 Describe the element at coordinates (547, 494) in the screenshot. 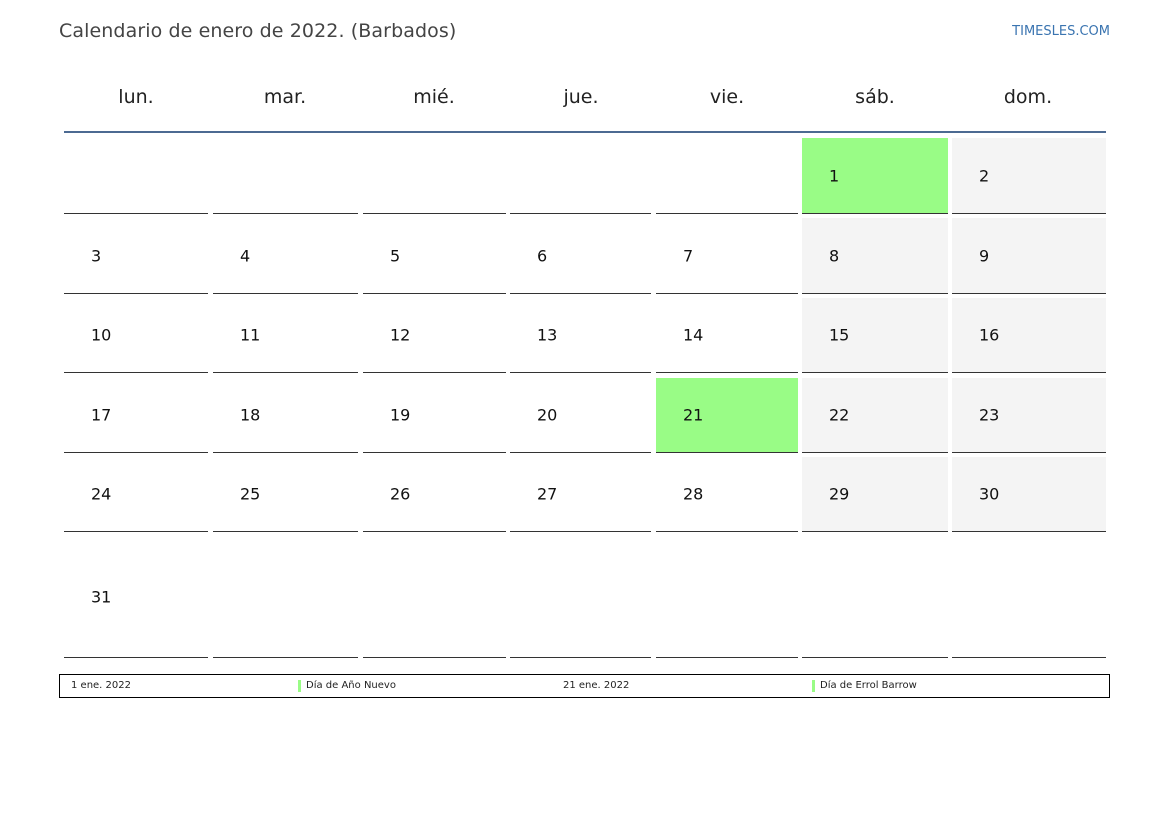

I see `day-number: 27` at that location.